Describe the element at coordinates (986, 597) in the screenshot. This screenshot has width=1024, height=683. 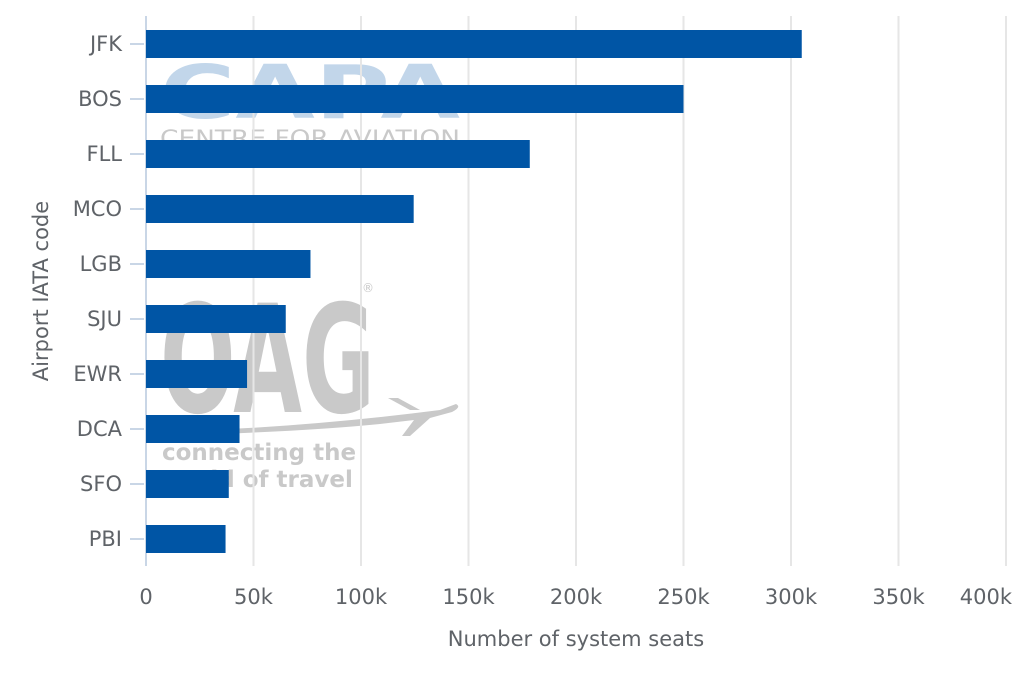
I see `x-tick-label: 400k` at that location.